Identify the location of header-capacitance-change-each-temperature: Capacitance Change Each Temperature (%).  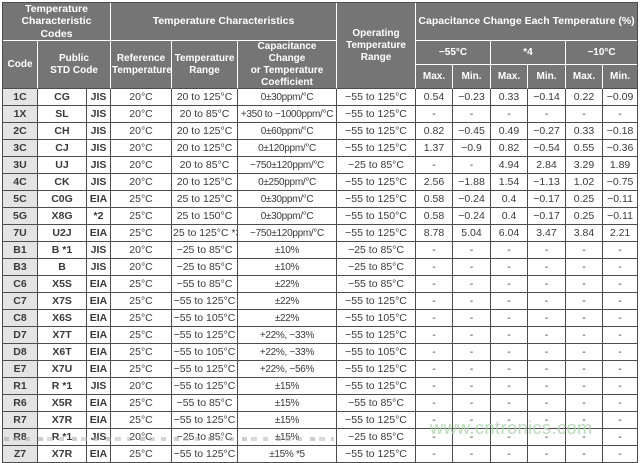
(527, 22).